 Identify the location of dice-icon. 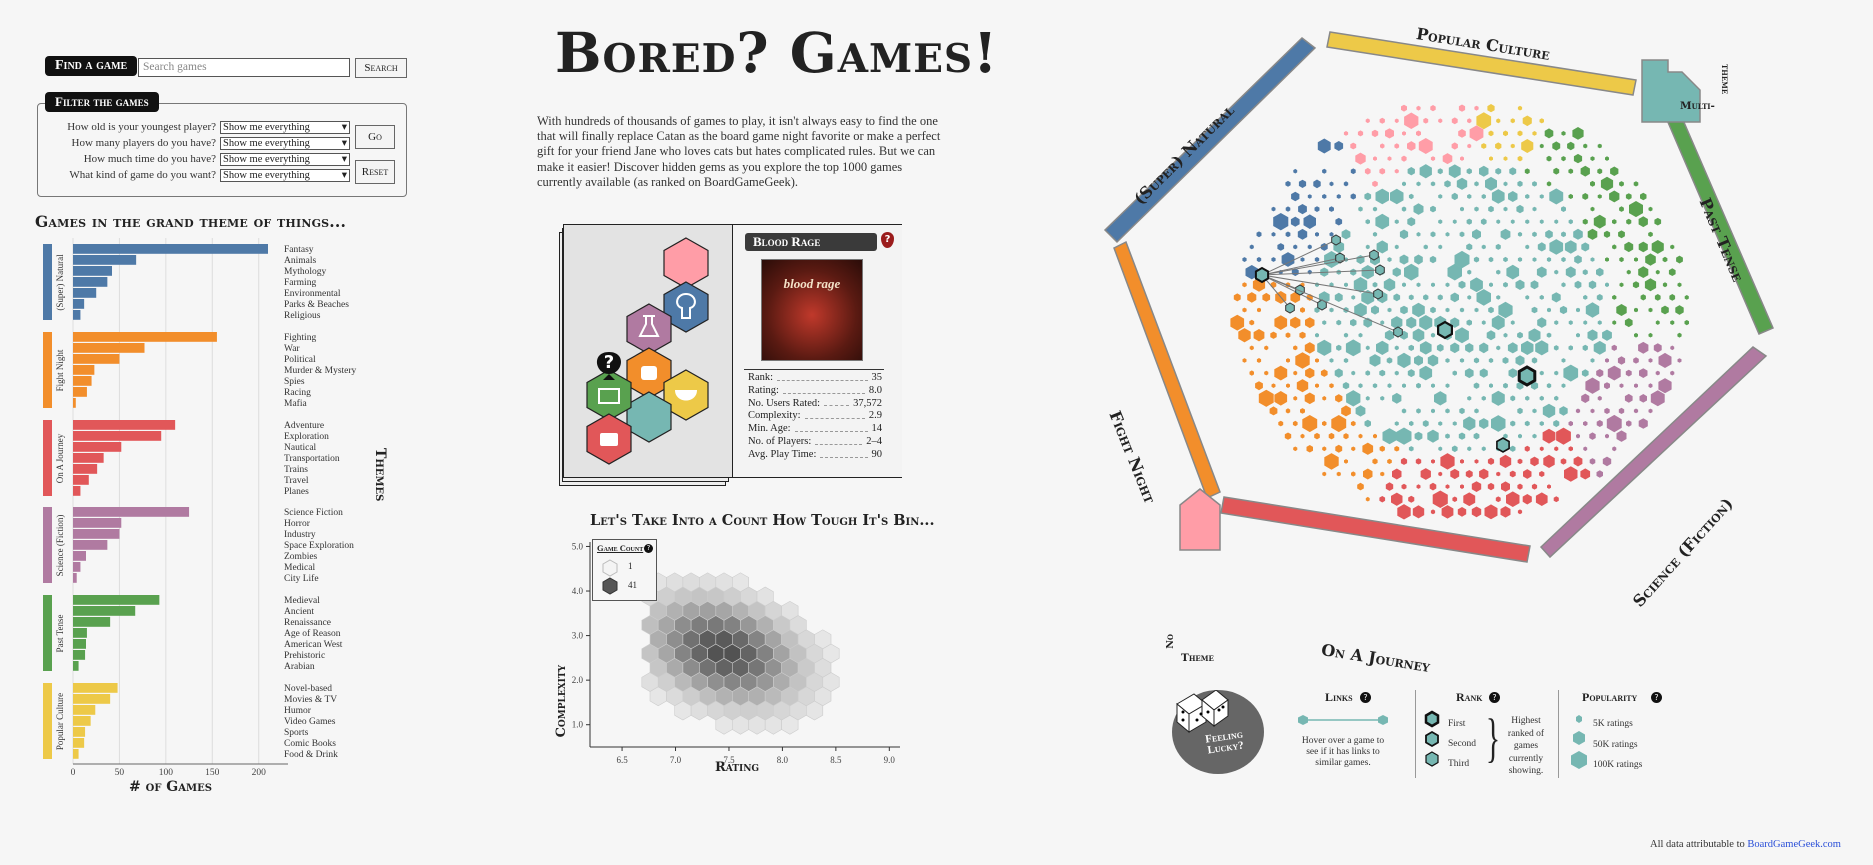
(1202, 712).